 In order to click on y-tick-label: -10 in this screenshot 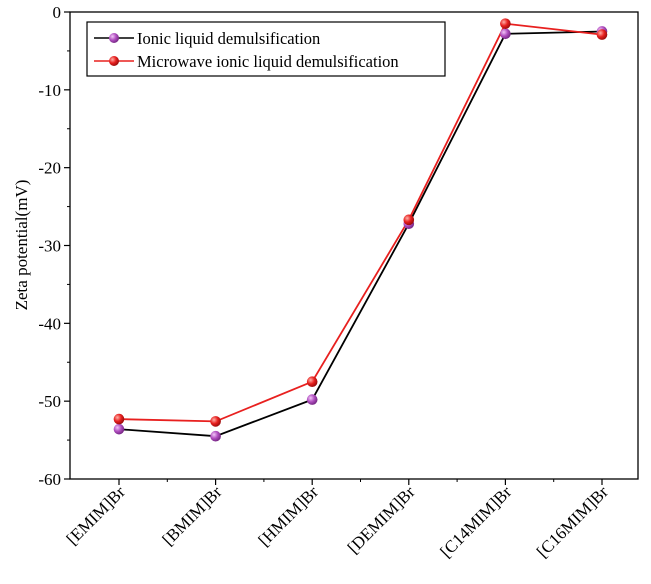, I will do `click(49, 90)`.